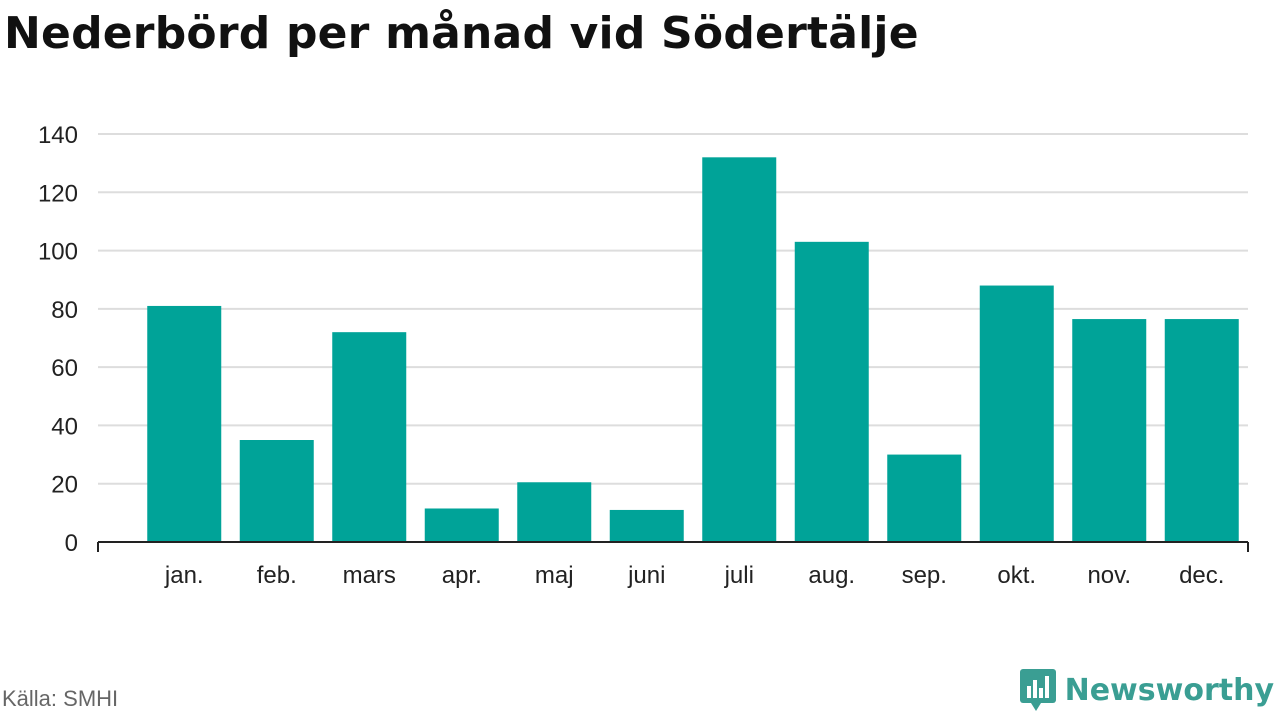  Describe the element at coordinates (1169, 690) in the screenshot. I see `brand-name: Newsworthy` at that location.